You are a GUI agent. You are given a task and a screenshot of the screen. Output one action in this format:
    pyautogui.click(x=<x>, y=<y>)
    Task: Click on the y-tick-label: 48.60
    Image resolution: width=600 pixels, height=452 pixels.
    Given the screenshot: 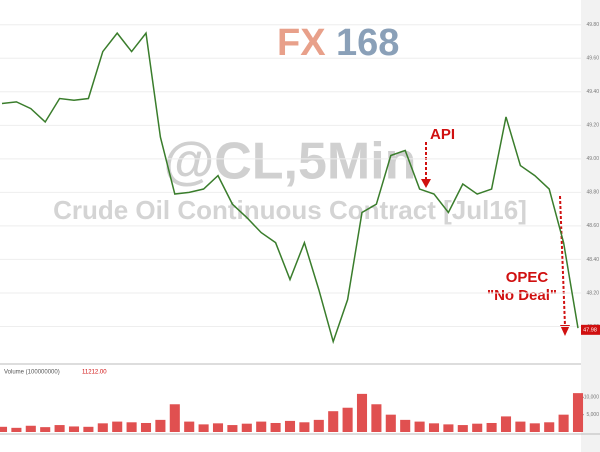 What is the action you would take?
    pyautogui.click(x=592, y=226)
    